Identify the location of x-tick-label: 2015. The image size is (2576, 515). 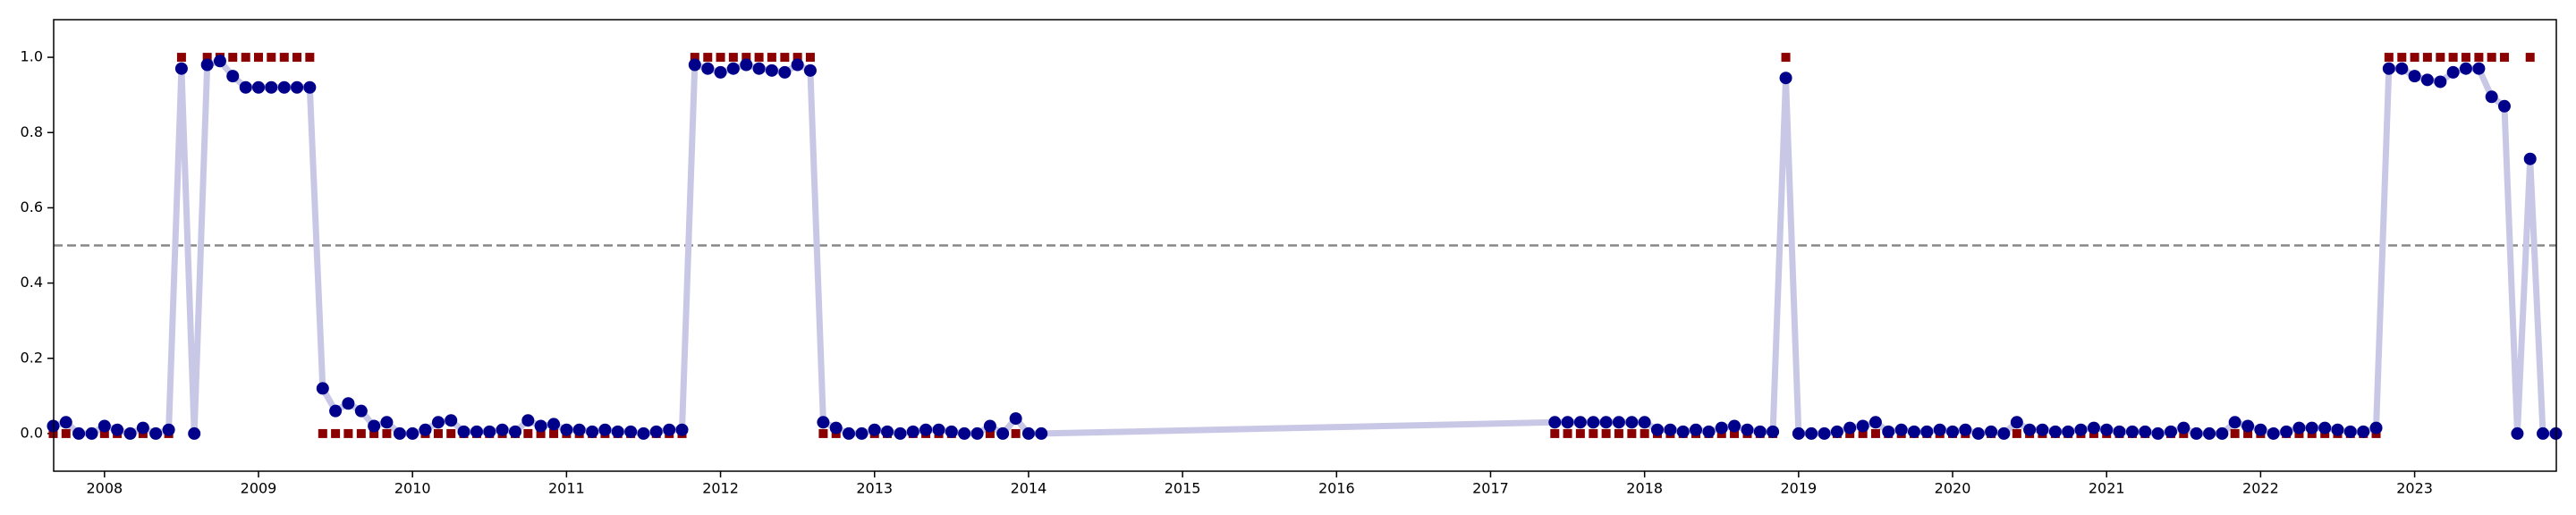
(1183, 489).